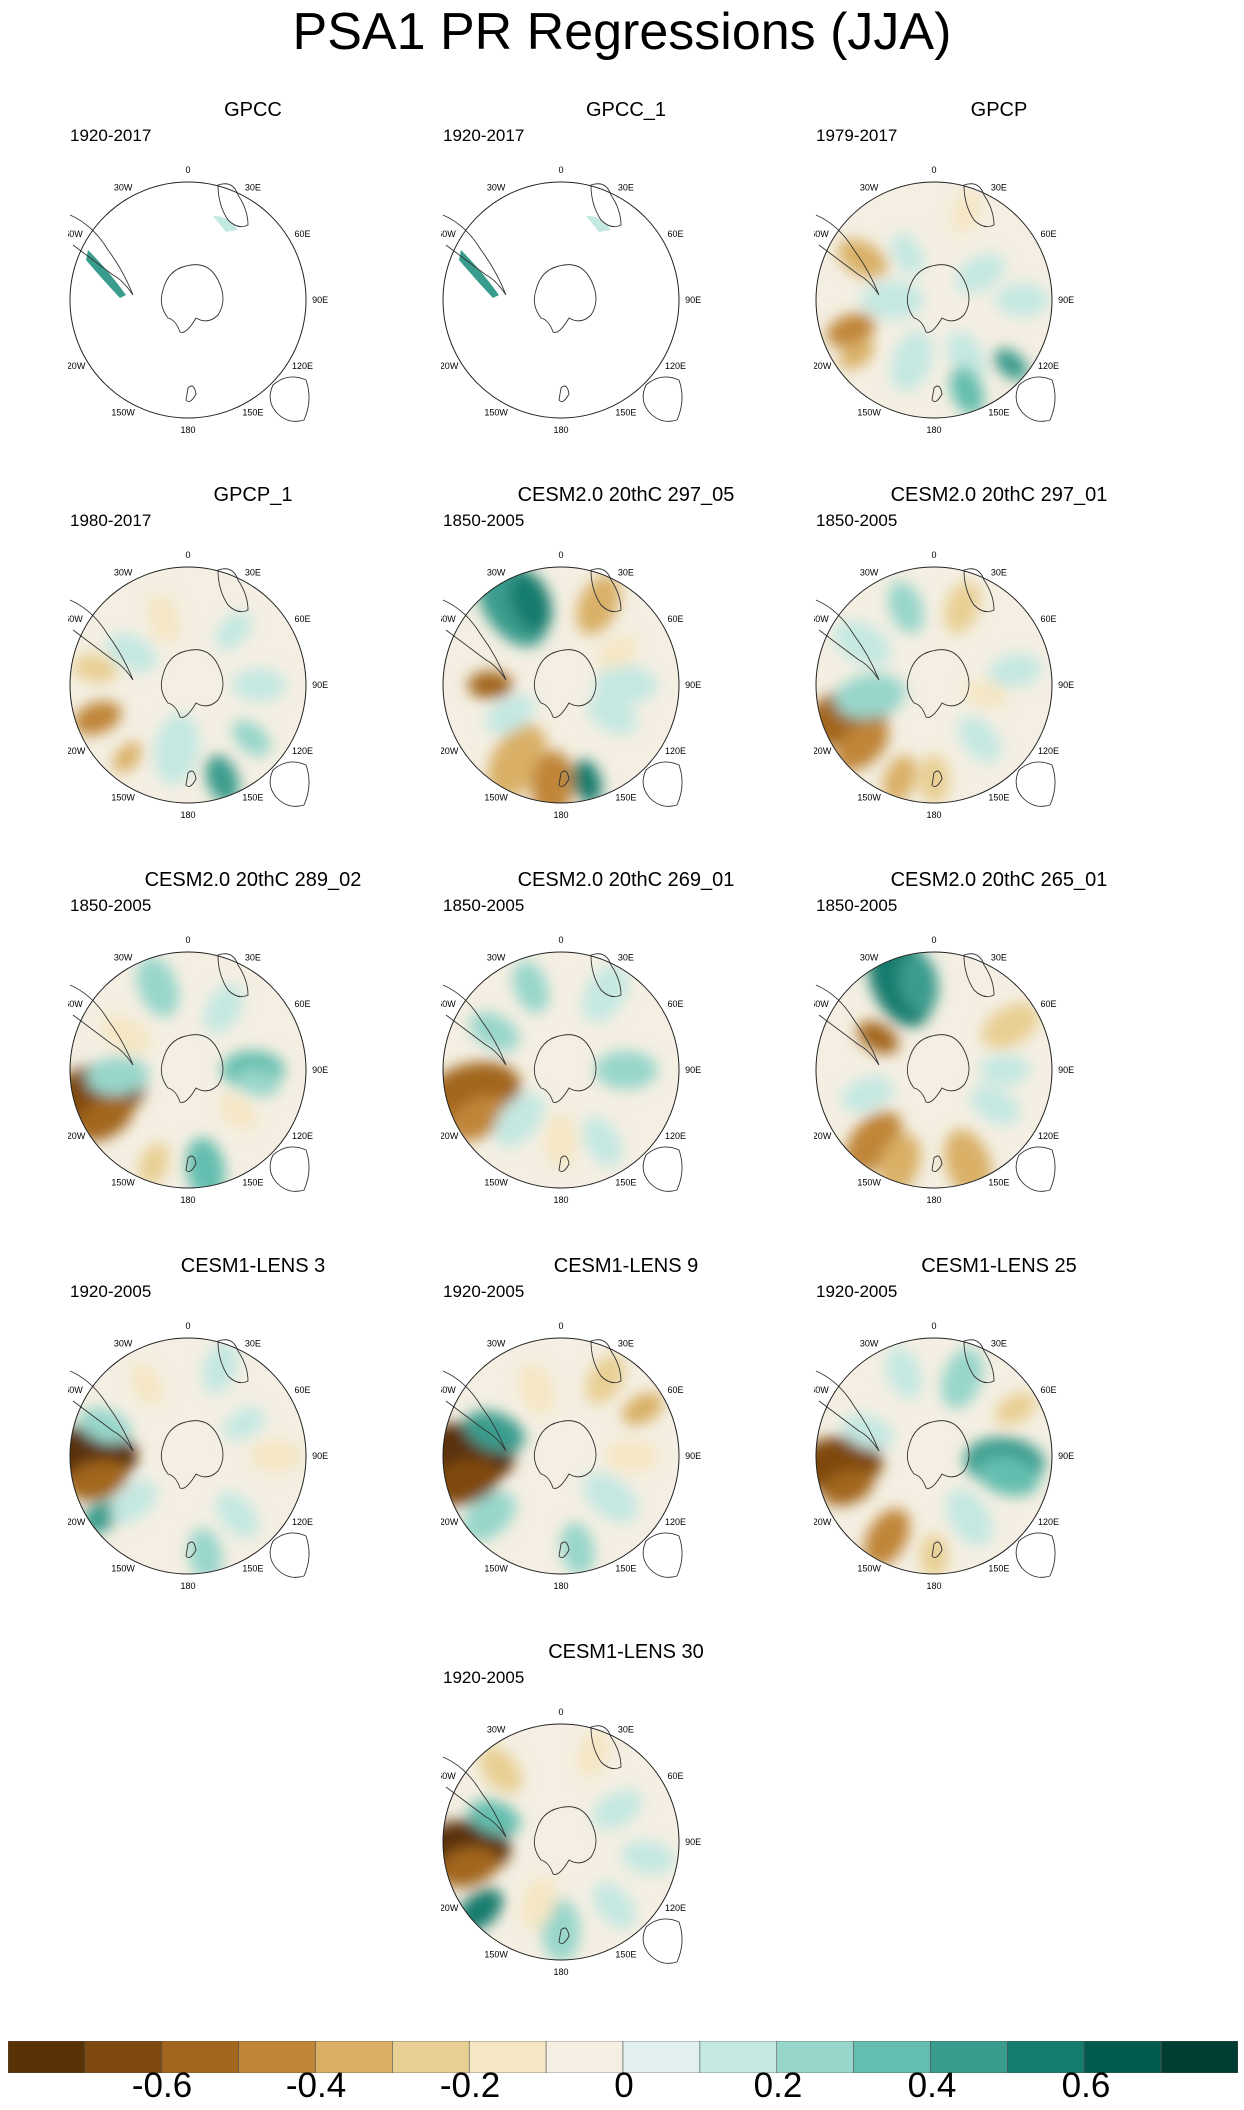  What do you see at coordinates (857, 135) in the screenshot?
I see `panel-years: 1979-2017` at bounding box center [857, 135].